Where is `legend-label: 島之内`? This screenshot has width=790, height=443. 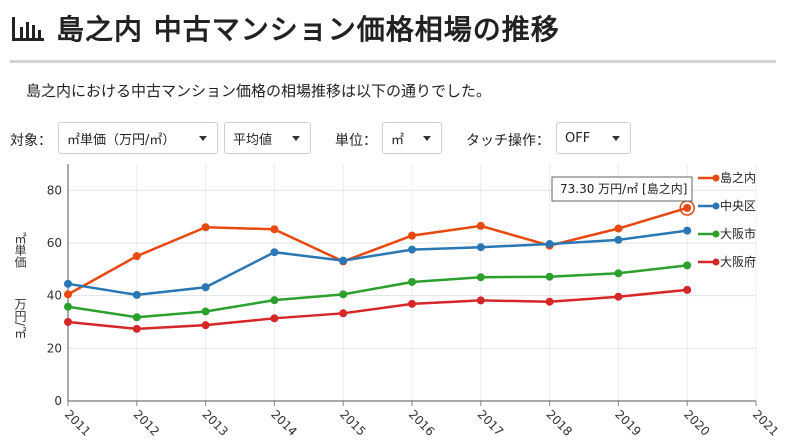 legend-label: 島之内 is located at coordinates (738, 177).